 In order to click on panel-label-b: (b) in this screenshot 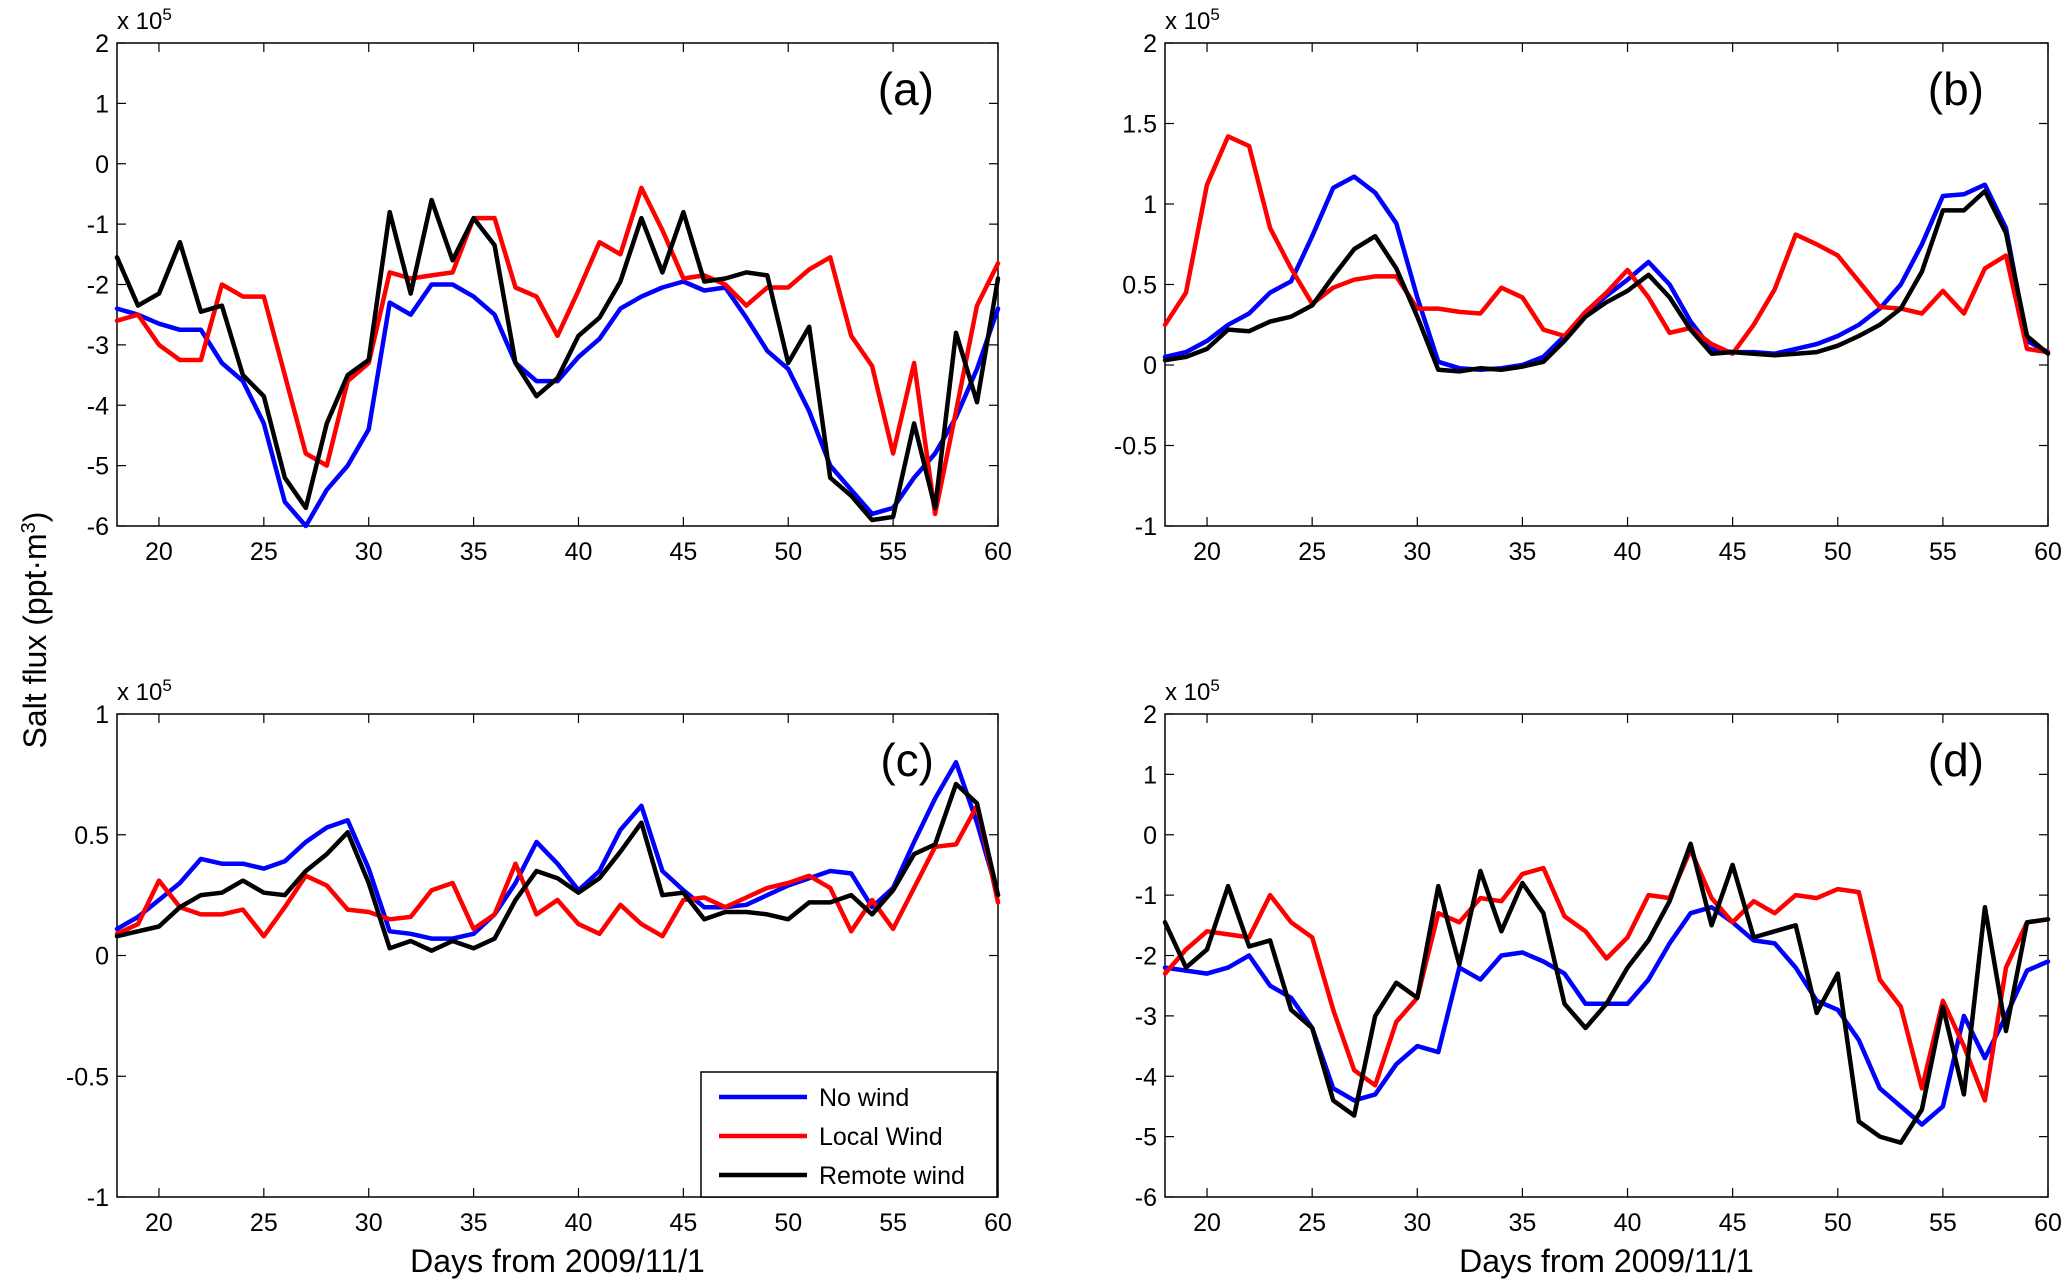, I will do `click(1956, 89)`.